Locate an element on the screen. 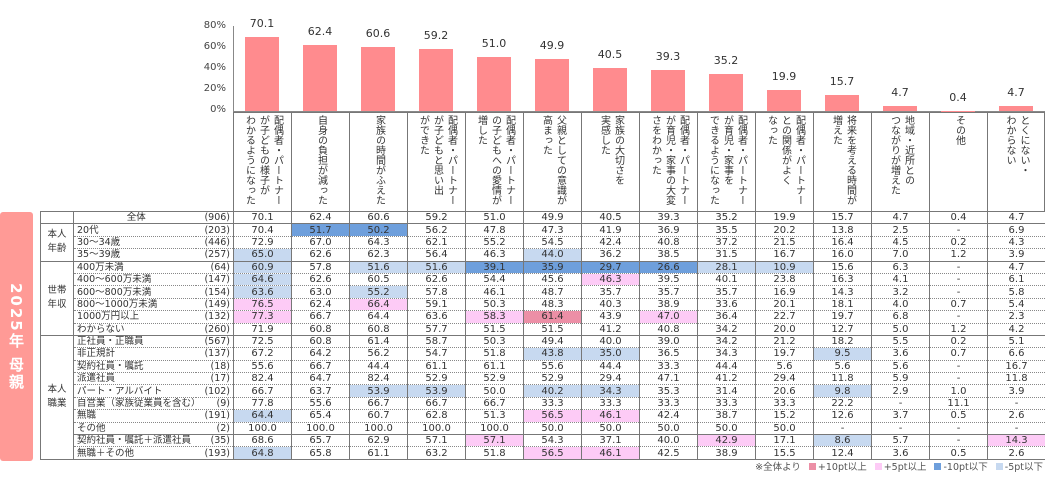  value-cell: 28.1 is located at coordinates (726, 267).